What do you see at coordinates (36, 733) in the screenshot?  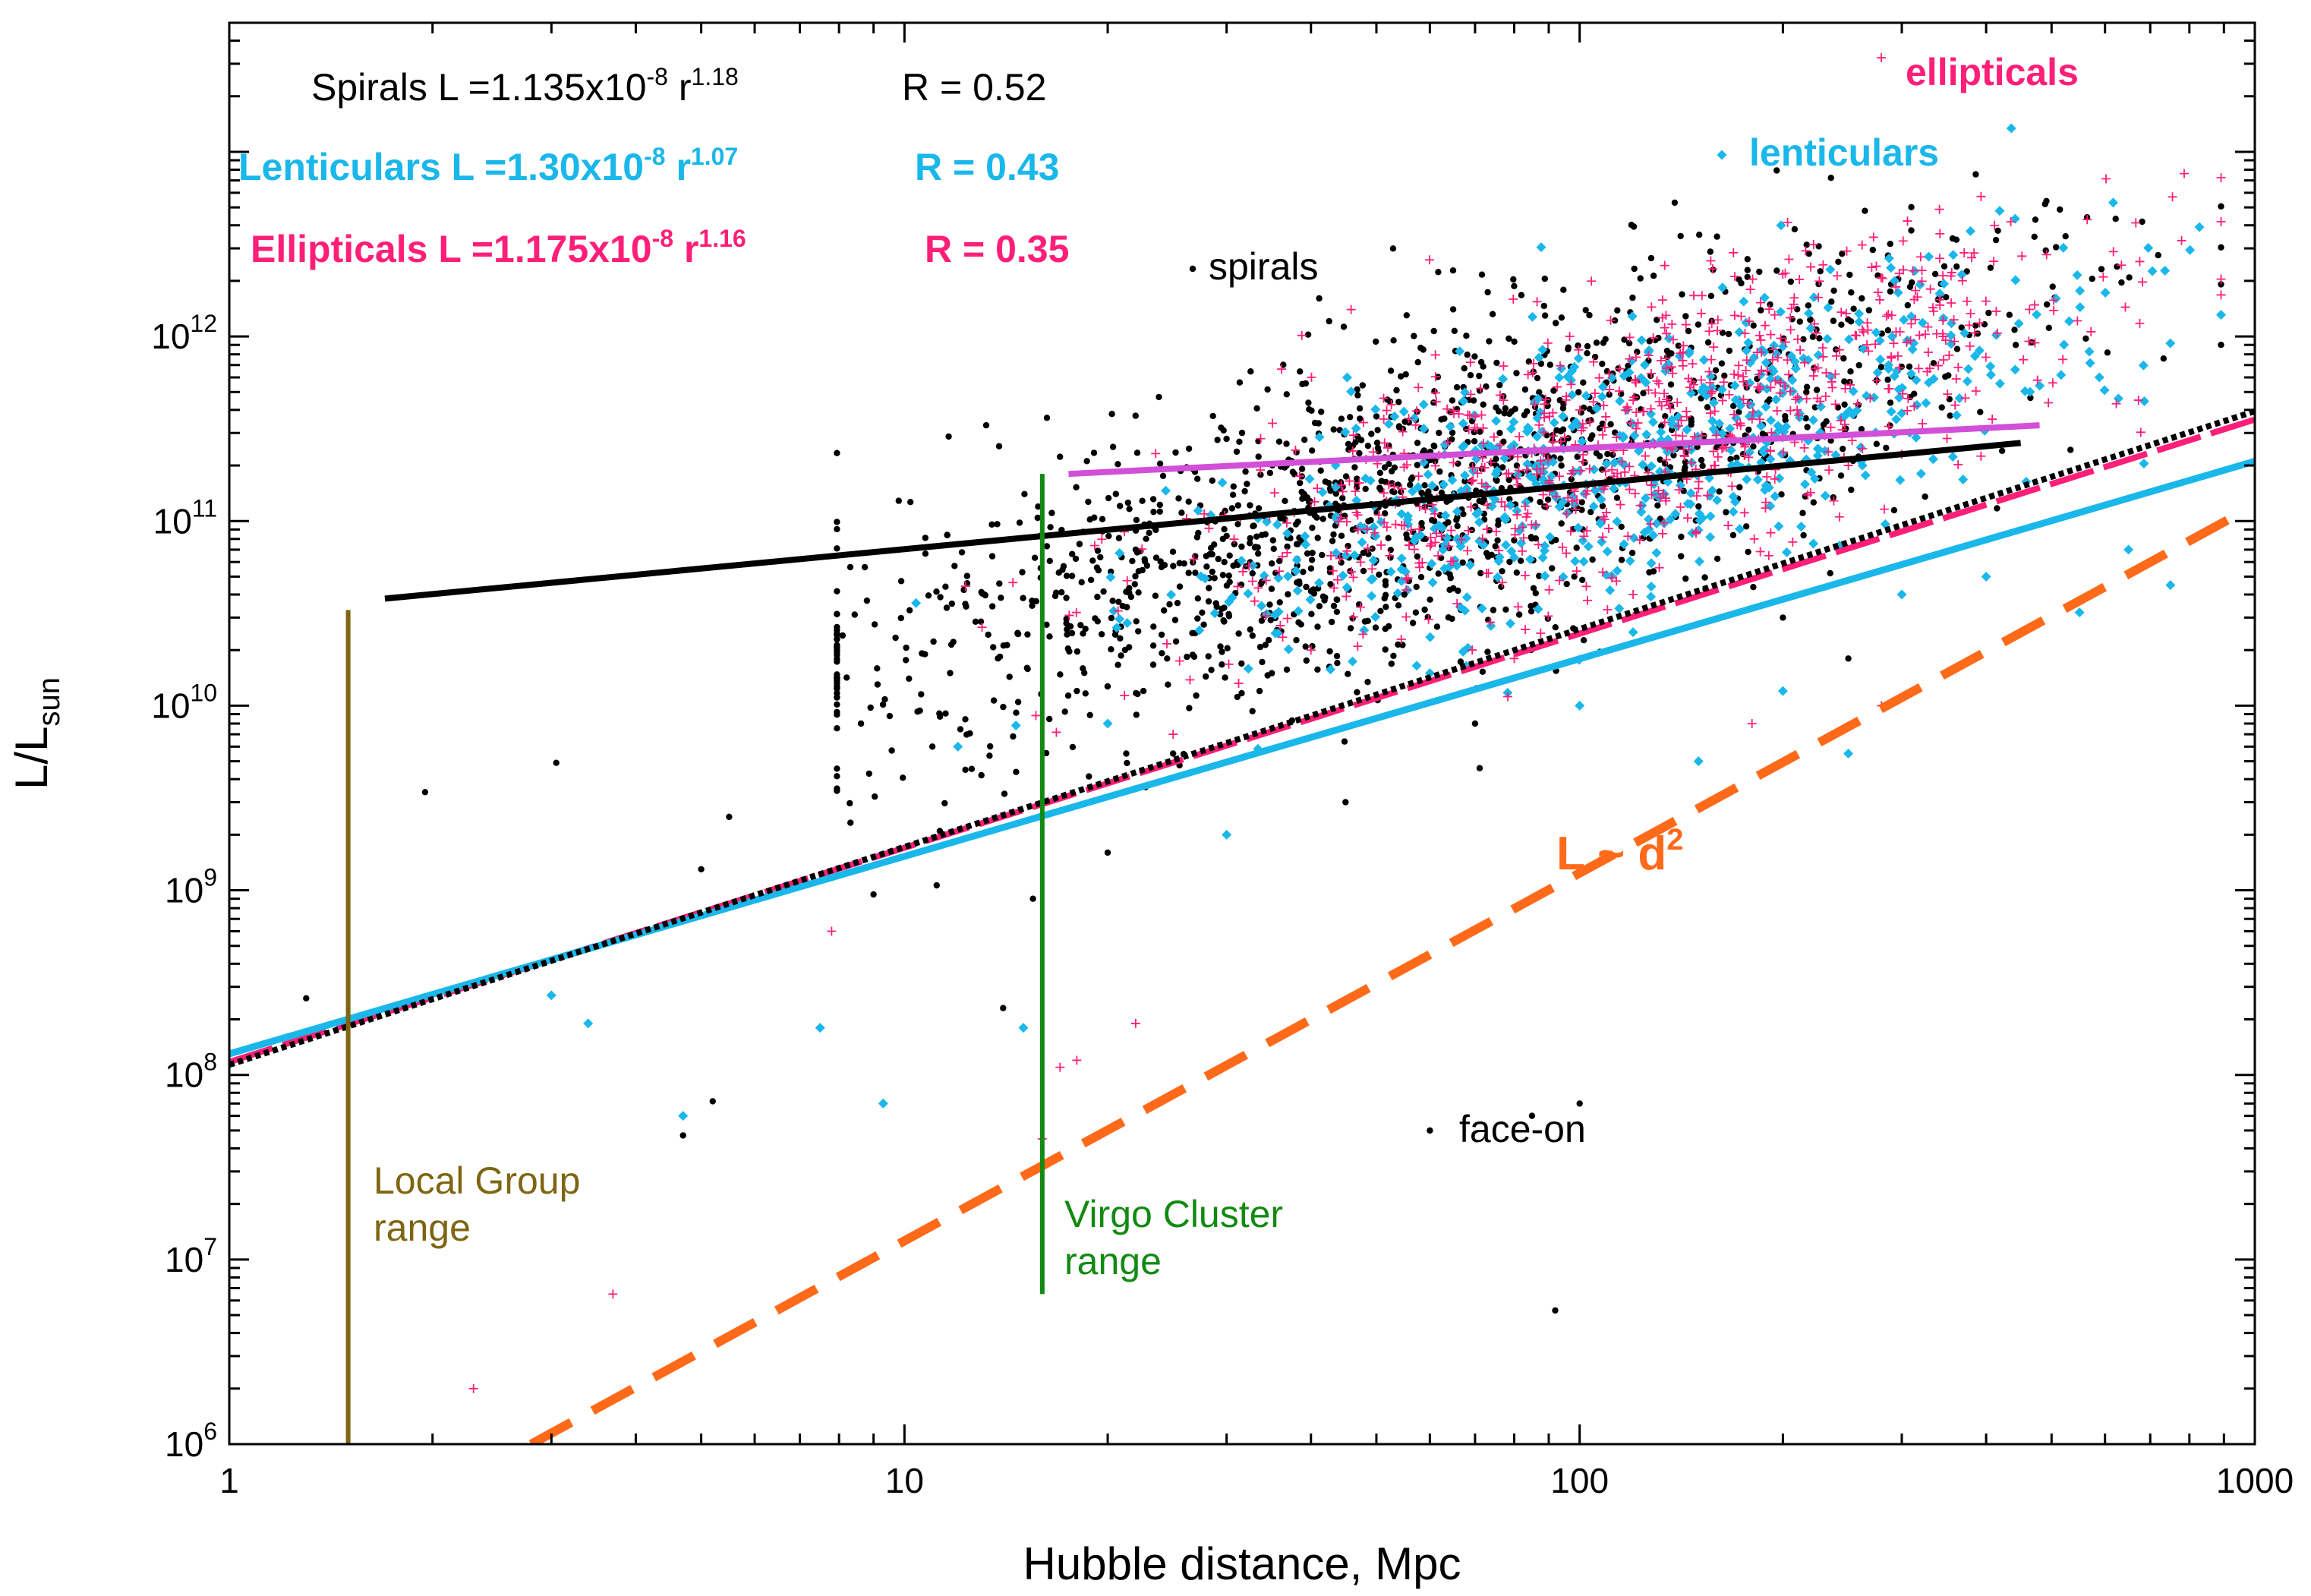 I see `y-axis-title: L/Lsun` at bounding box center [36, 733].